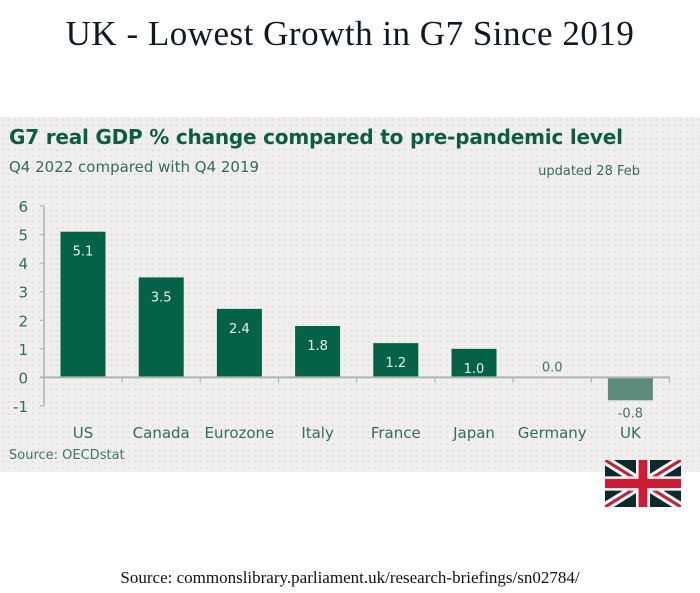 The width and height of the screenshot is (700, 593). What do you see at coordinates (23, 321) in the screenshot?
I see `y-tick-label: 2` at bounding box center [23, 321].